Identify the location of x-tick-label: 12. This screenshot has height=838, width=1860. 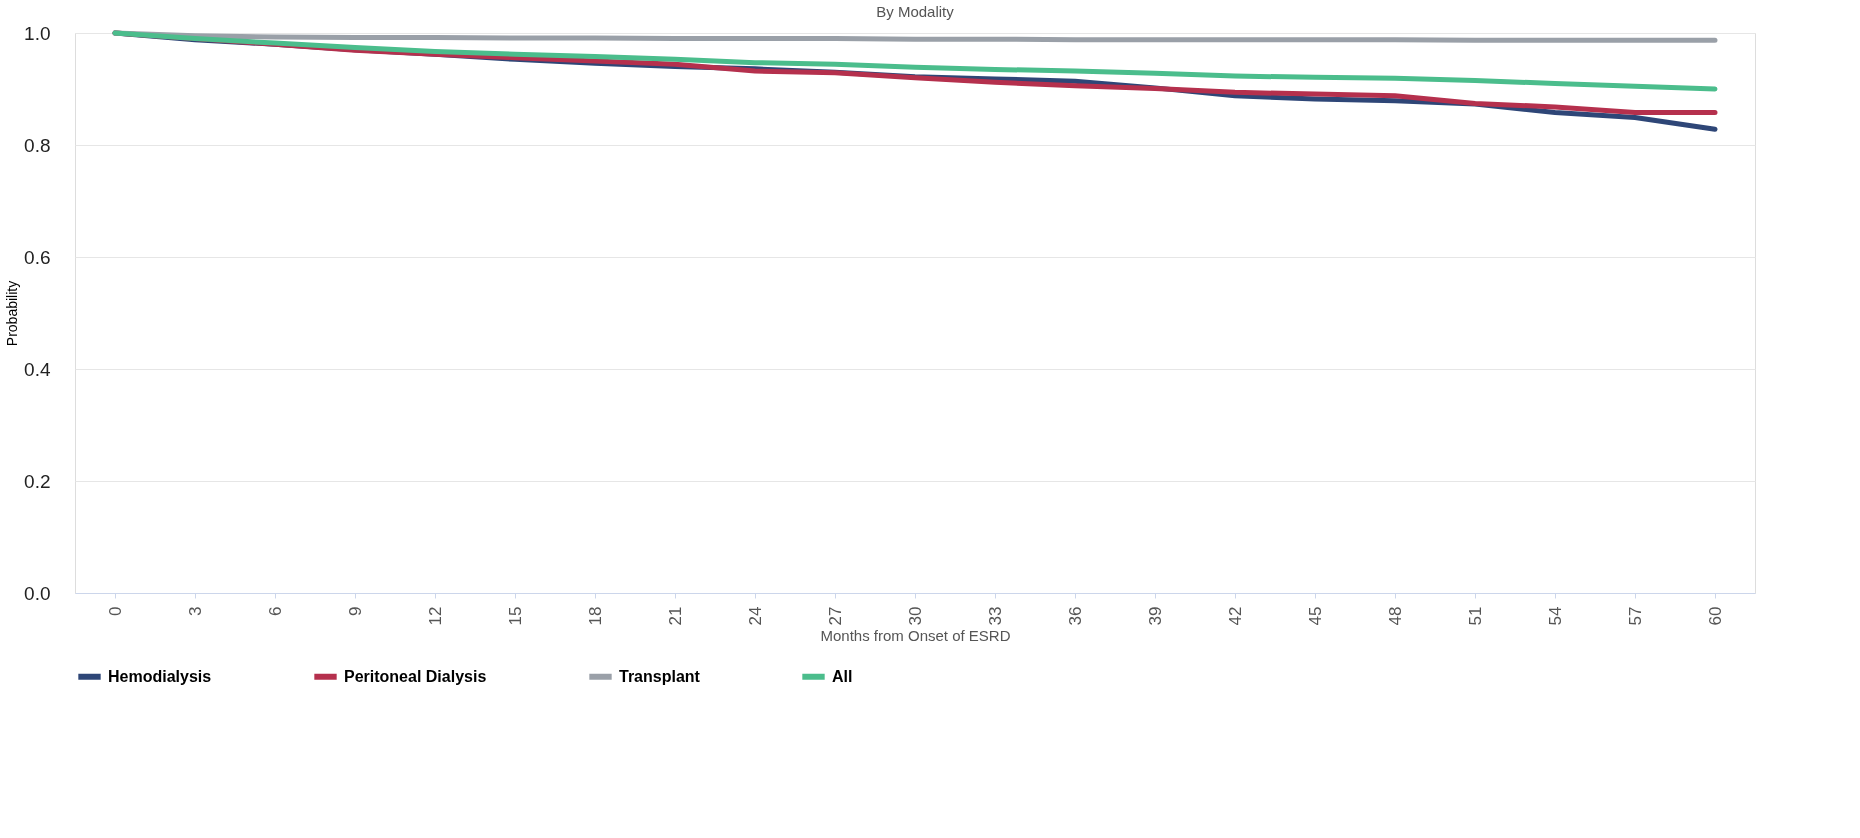
(435, 616).